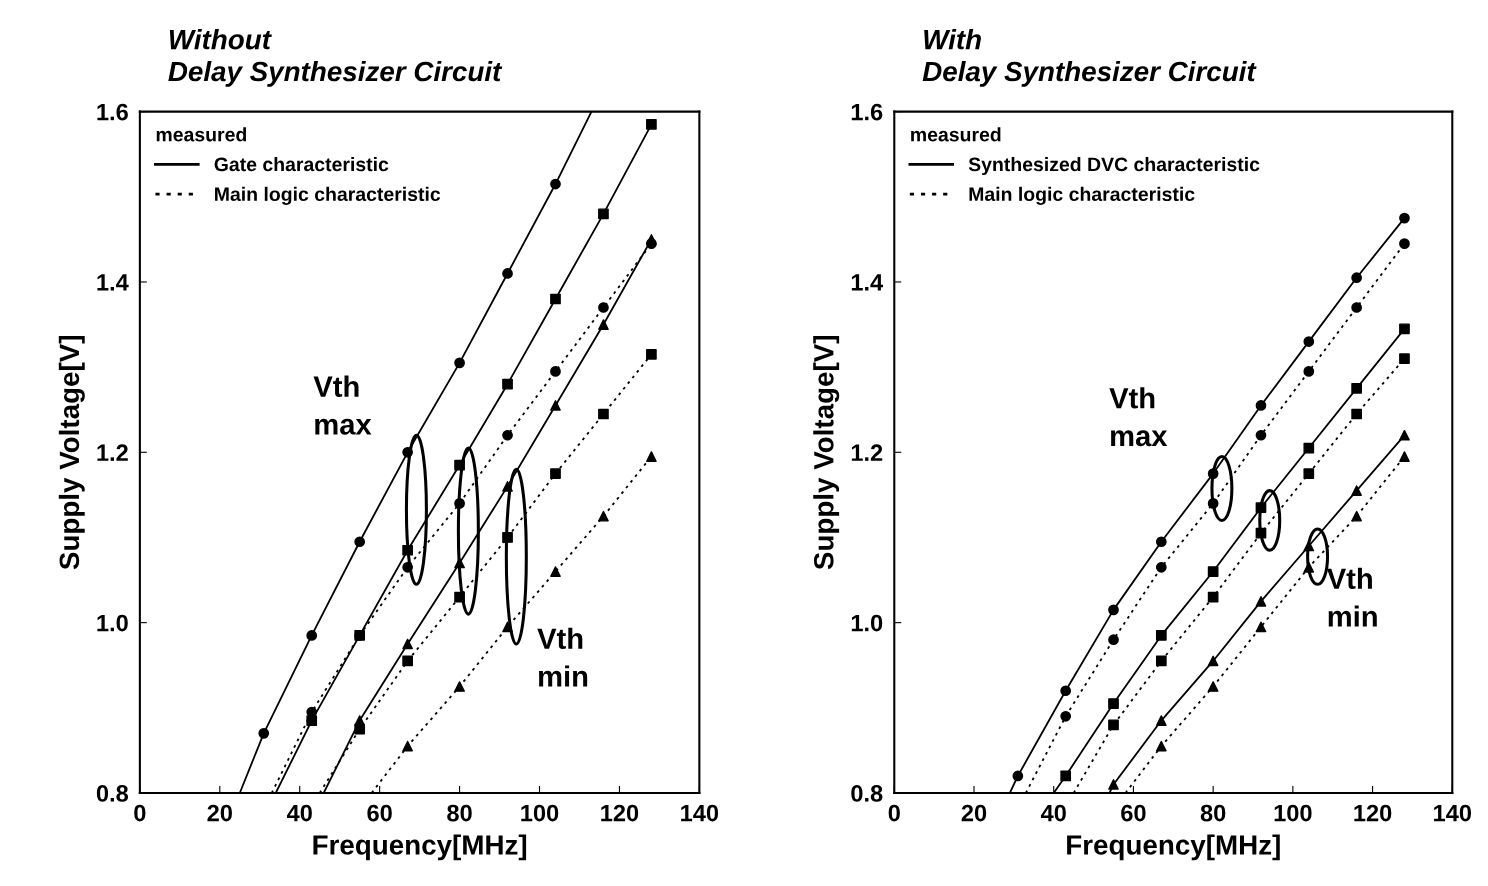 Image resolution: width=1488 pixels, height=886 pixels. Describe the element at coordinates (1089, 58) in the screenshot. I see `chart-title: With Delay Synthesizer Circuit` at that location.